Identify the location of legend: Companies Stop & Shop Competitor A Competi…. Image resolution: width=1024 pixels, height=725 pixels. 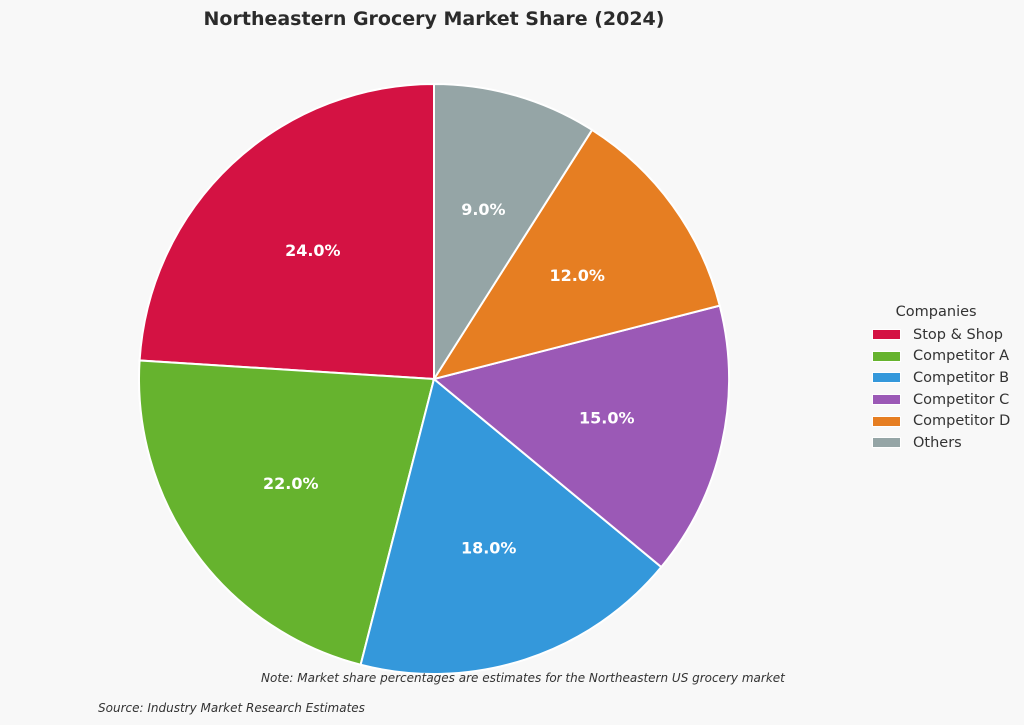
(941, 379).